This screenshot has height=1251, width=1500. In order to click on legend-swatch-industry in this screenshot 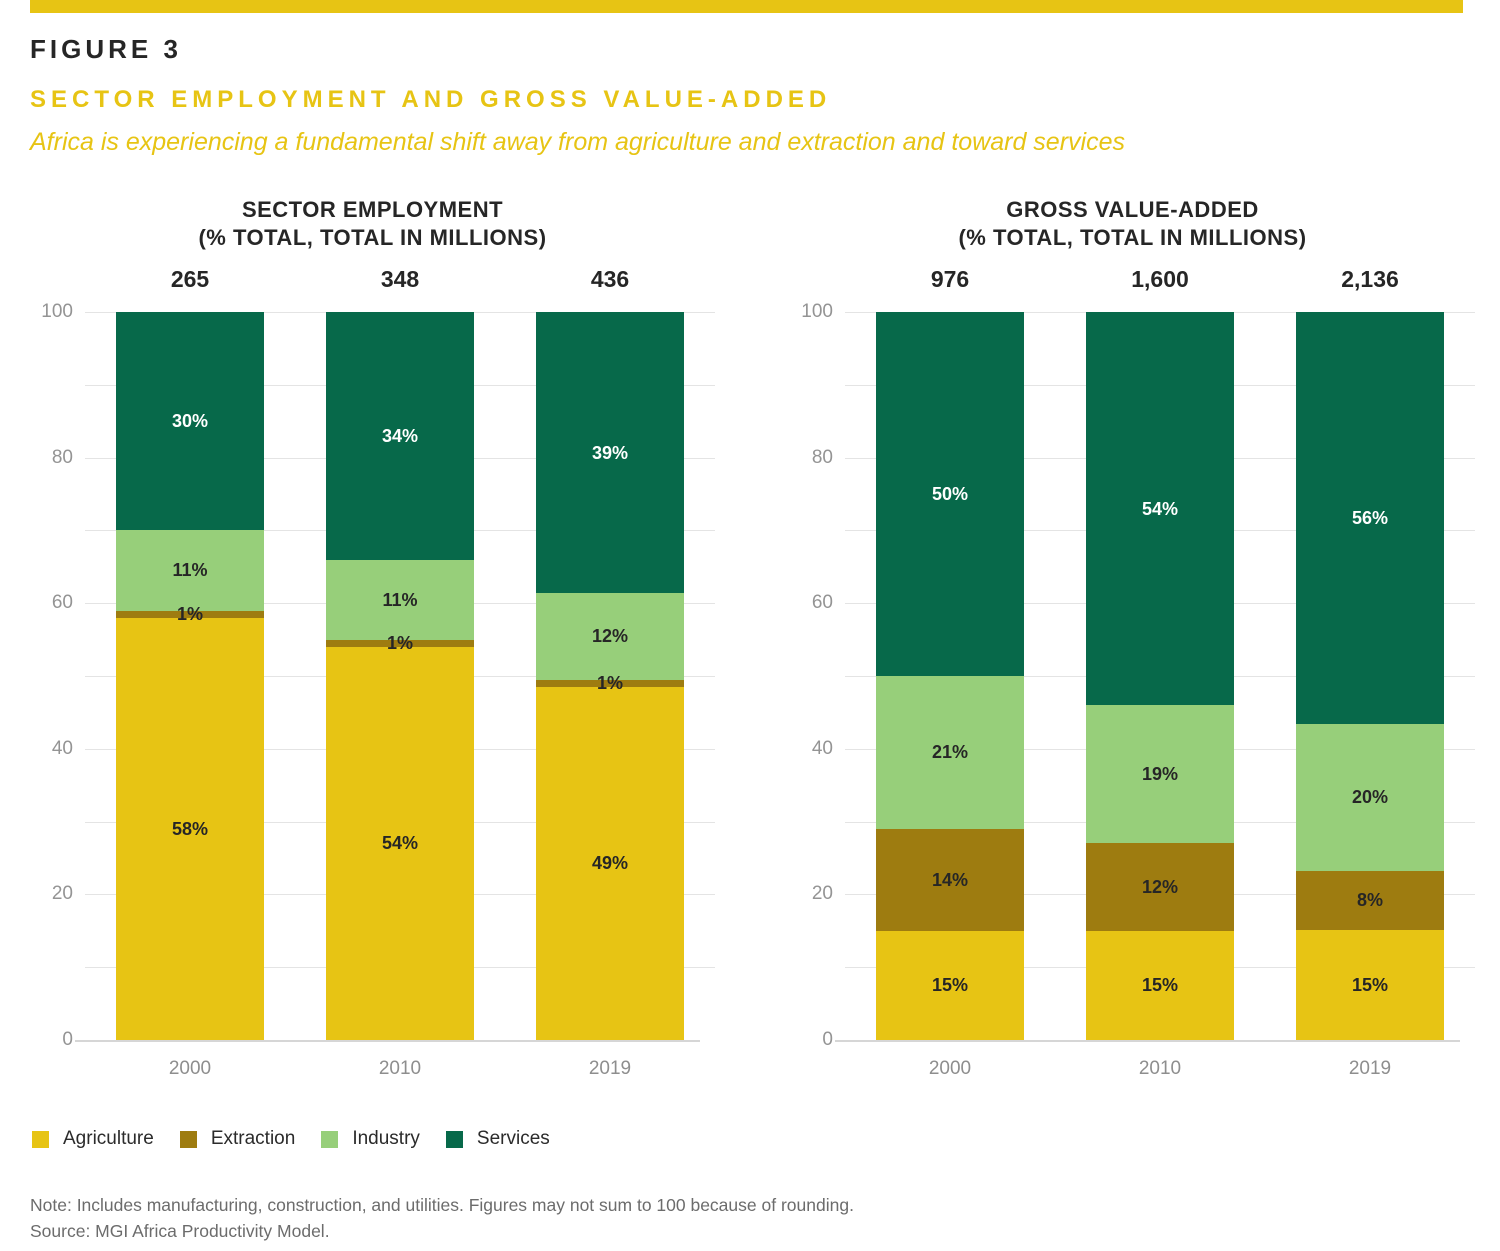, I will do `click(330, 1139)`.